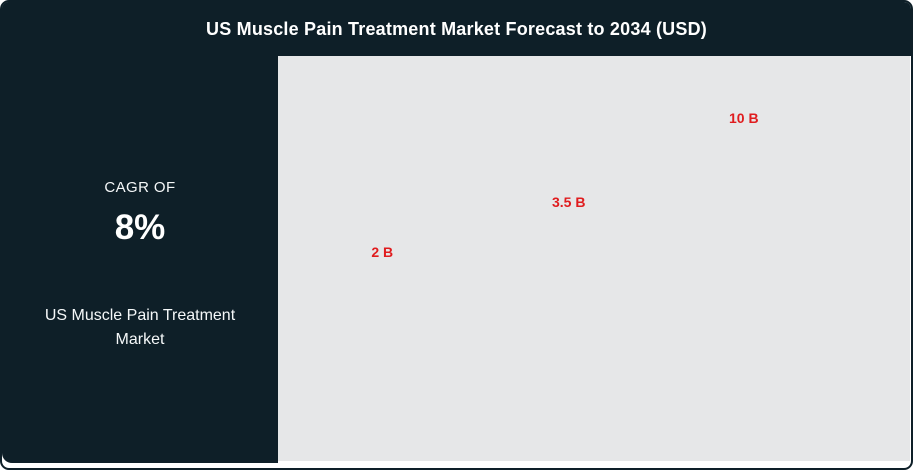 This screenshot has height=470, width=913. I want to click on data-label: 3.5 B, so click(568, 201).